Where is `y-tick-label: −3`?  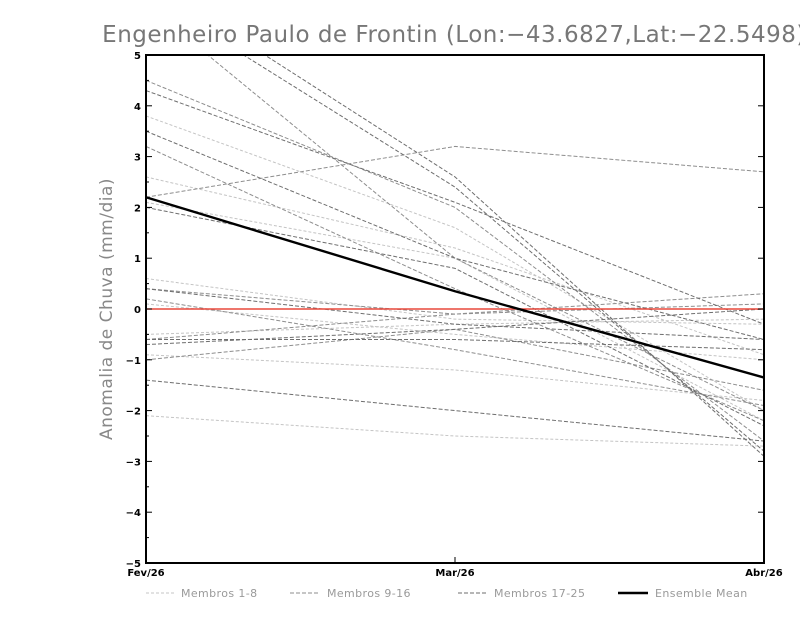
y-tick-label: −3 is located at coordinates (133, 462).